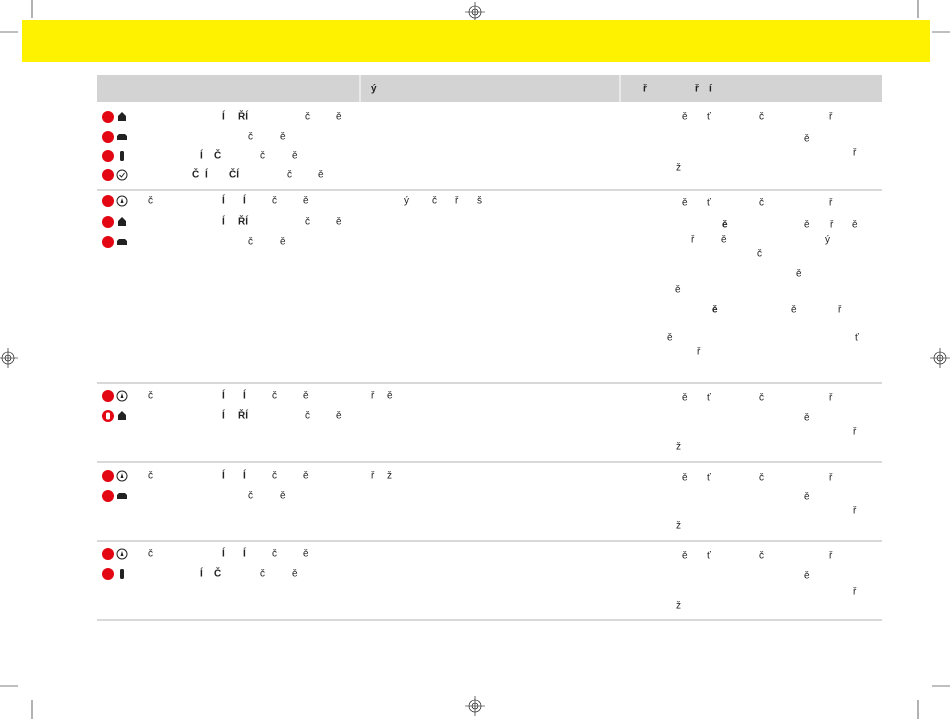 This screenshot has height=719, width=950. Describe the element at coordinates (697, 89) in the screenshot. I see `header-cell: ř` at that location.